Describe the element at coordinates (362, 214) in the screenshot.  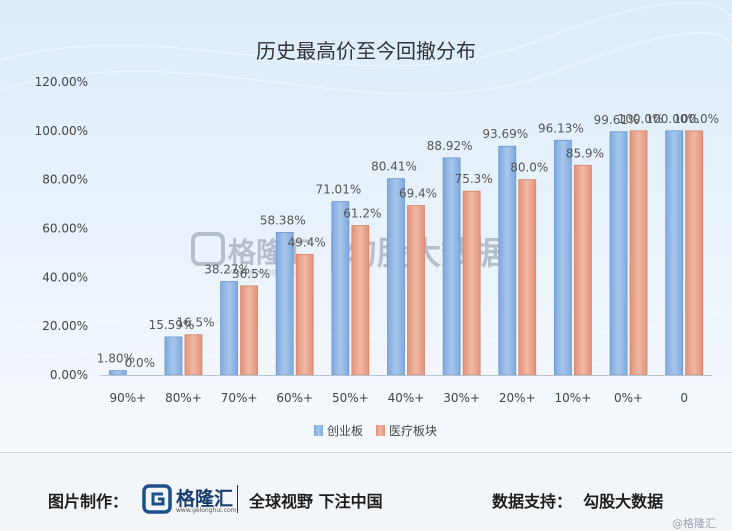
I see `data-label-yiliao: 61.2%` at that location.